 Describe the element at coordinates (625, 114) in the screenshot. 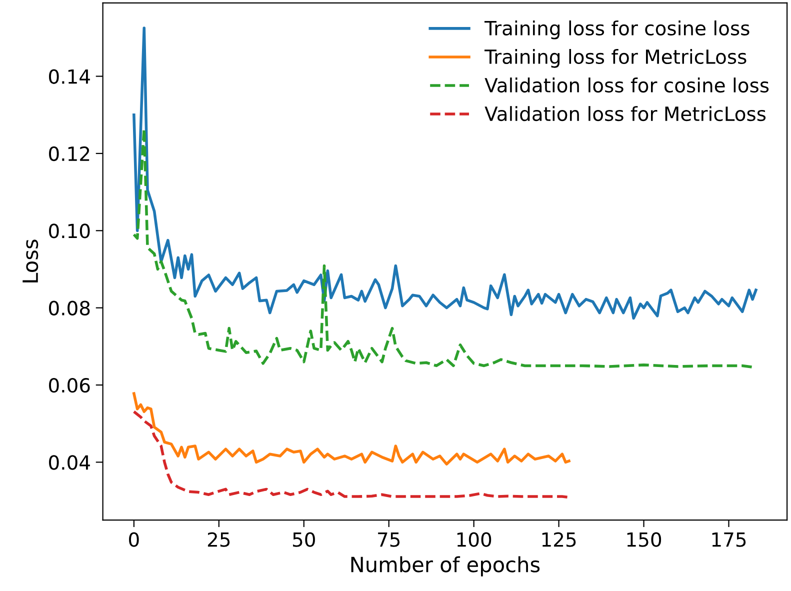

I see `legend-label: Validation loss for MetricLoss` at that location.